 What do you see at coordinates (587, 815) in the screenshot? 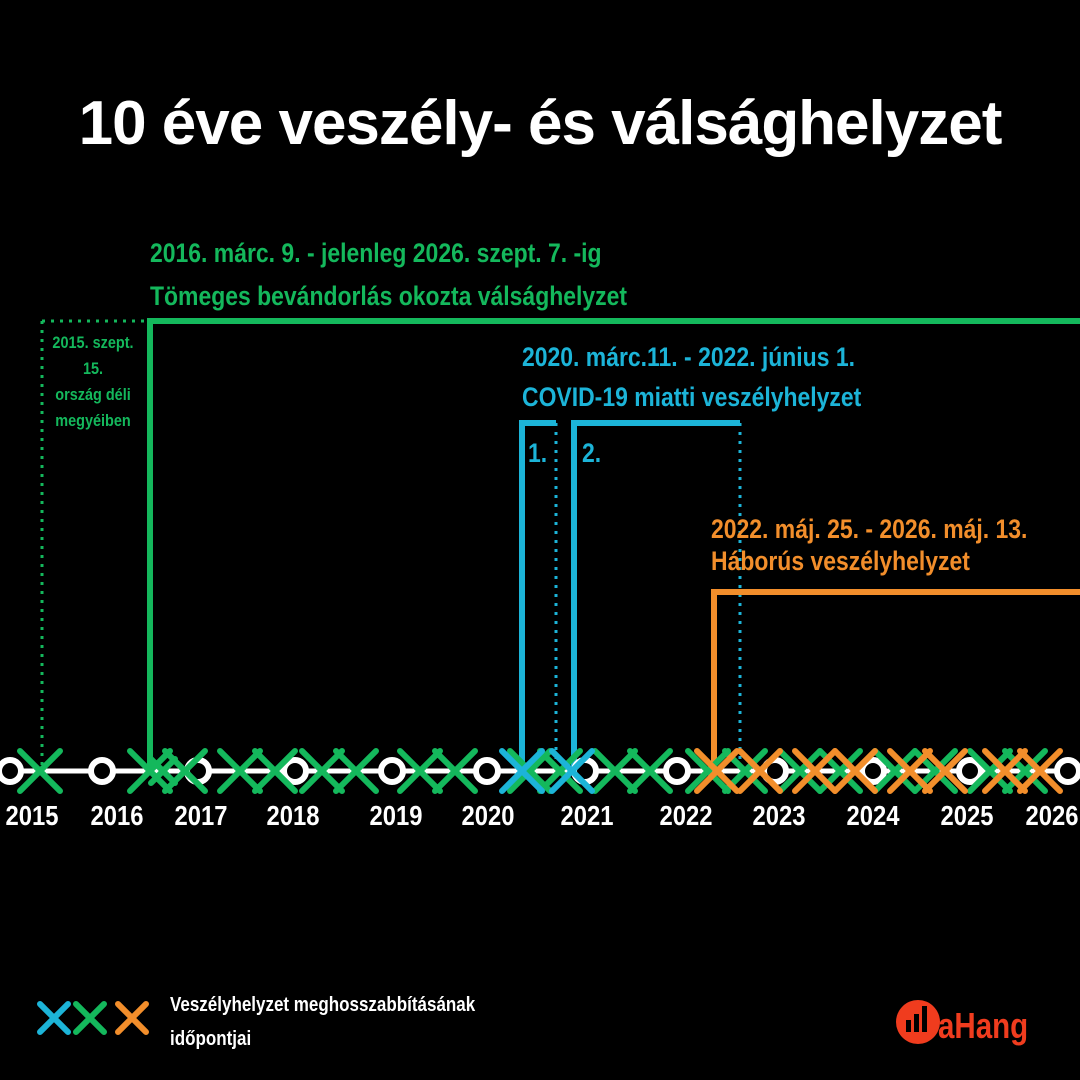
I see `year-label: 2021` at bounding box center [587, 815].